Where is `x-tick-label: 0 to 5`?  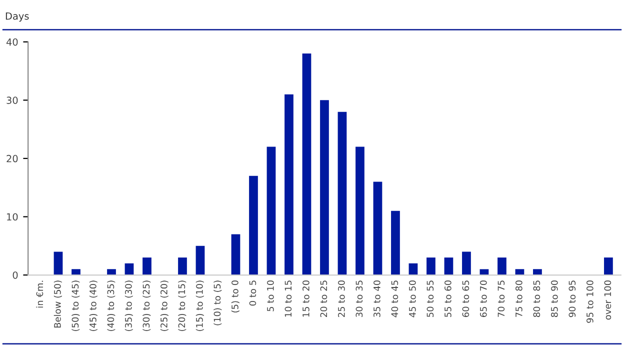 x-tick-label: 0 to 5 is located at coordinates (252, 293).